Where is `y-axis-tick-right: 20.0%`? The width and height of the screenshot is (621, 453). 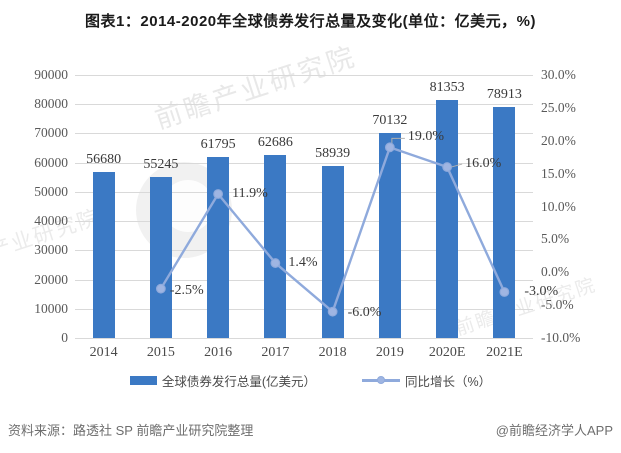
y-axis-tick-right: 20.0% is located at coordinates (558, 140).